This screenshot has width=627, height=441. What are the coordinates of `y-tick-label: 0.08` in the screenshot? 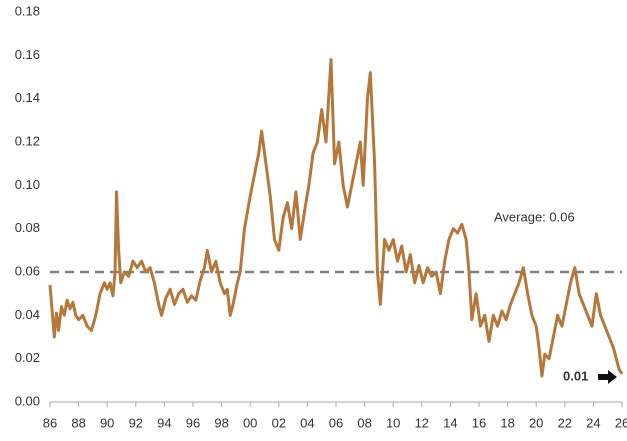 It's located at (27, 227).